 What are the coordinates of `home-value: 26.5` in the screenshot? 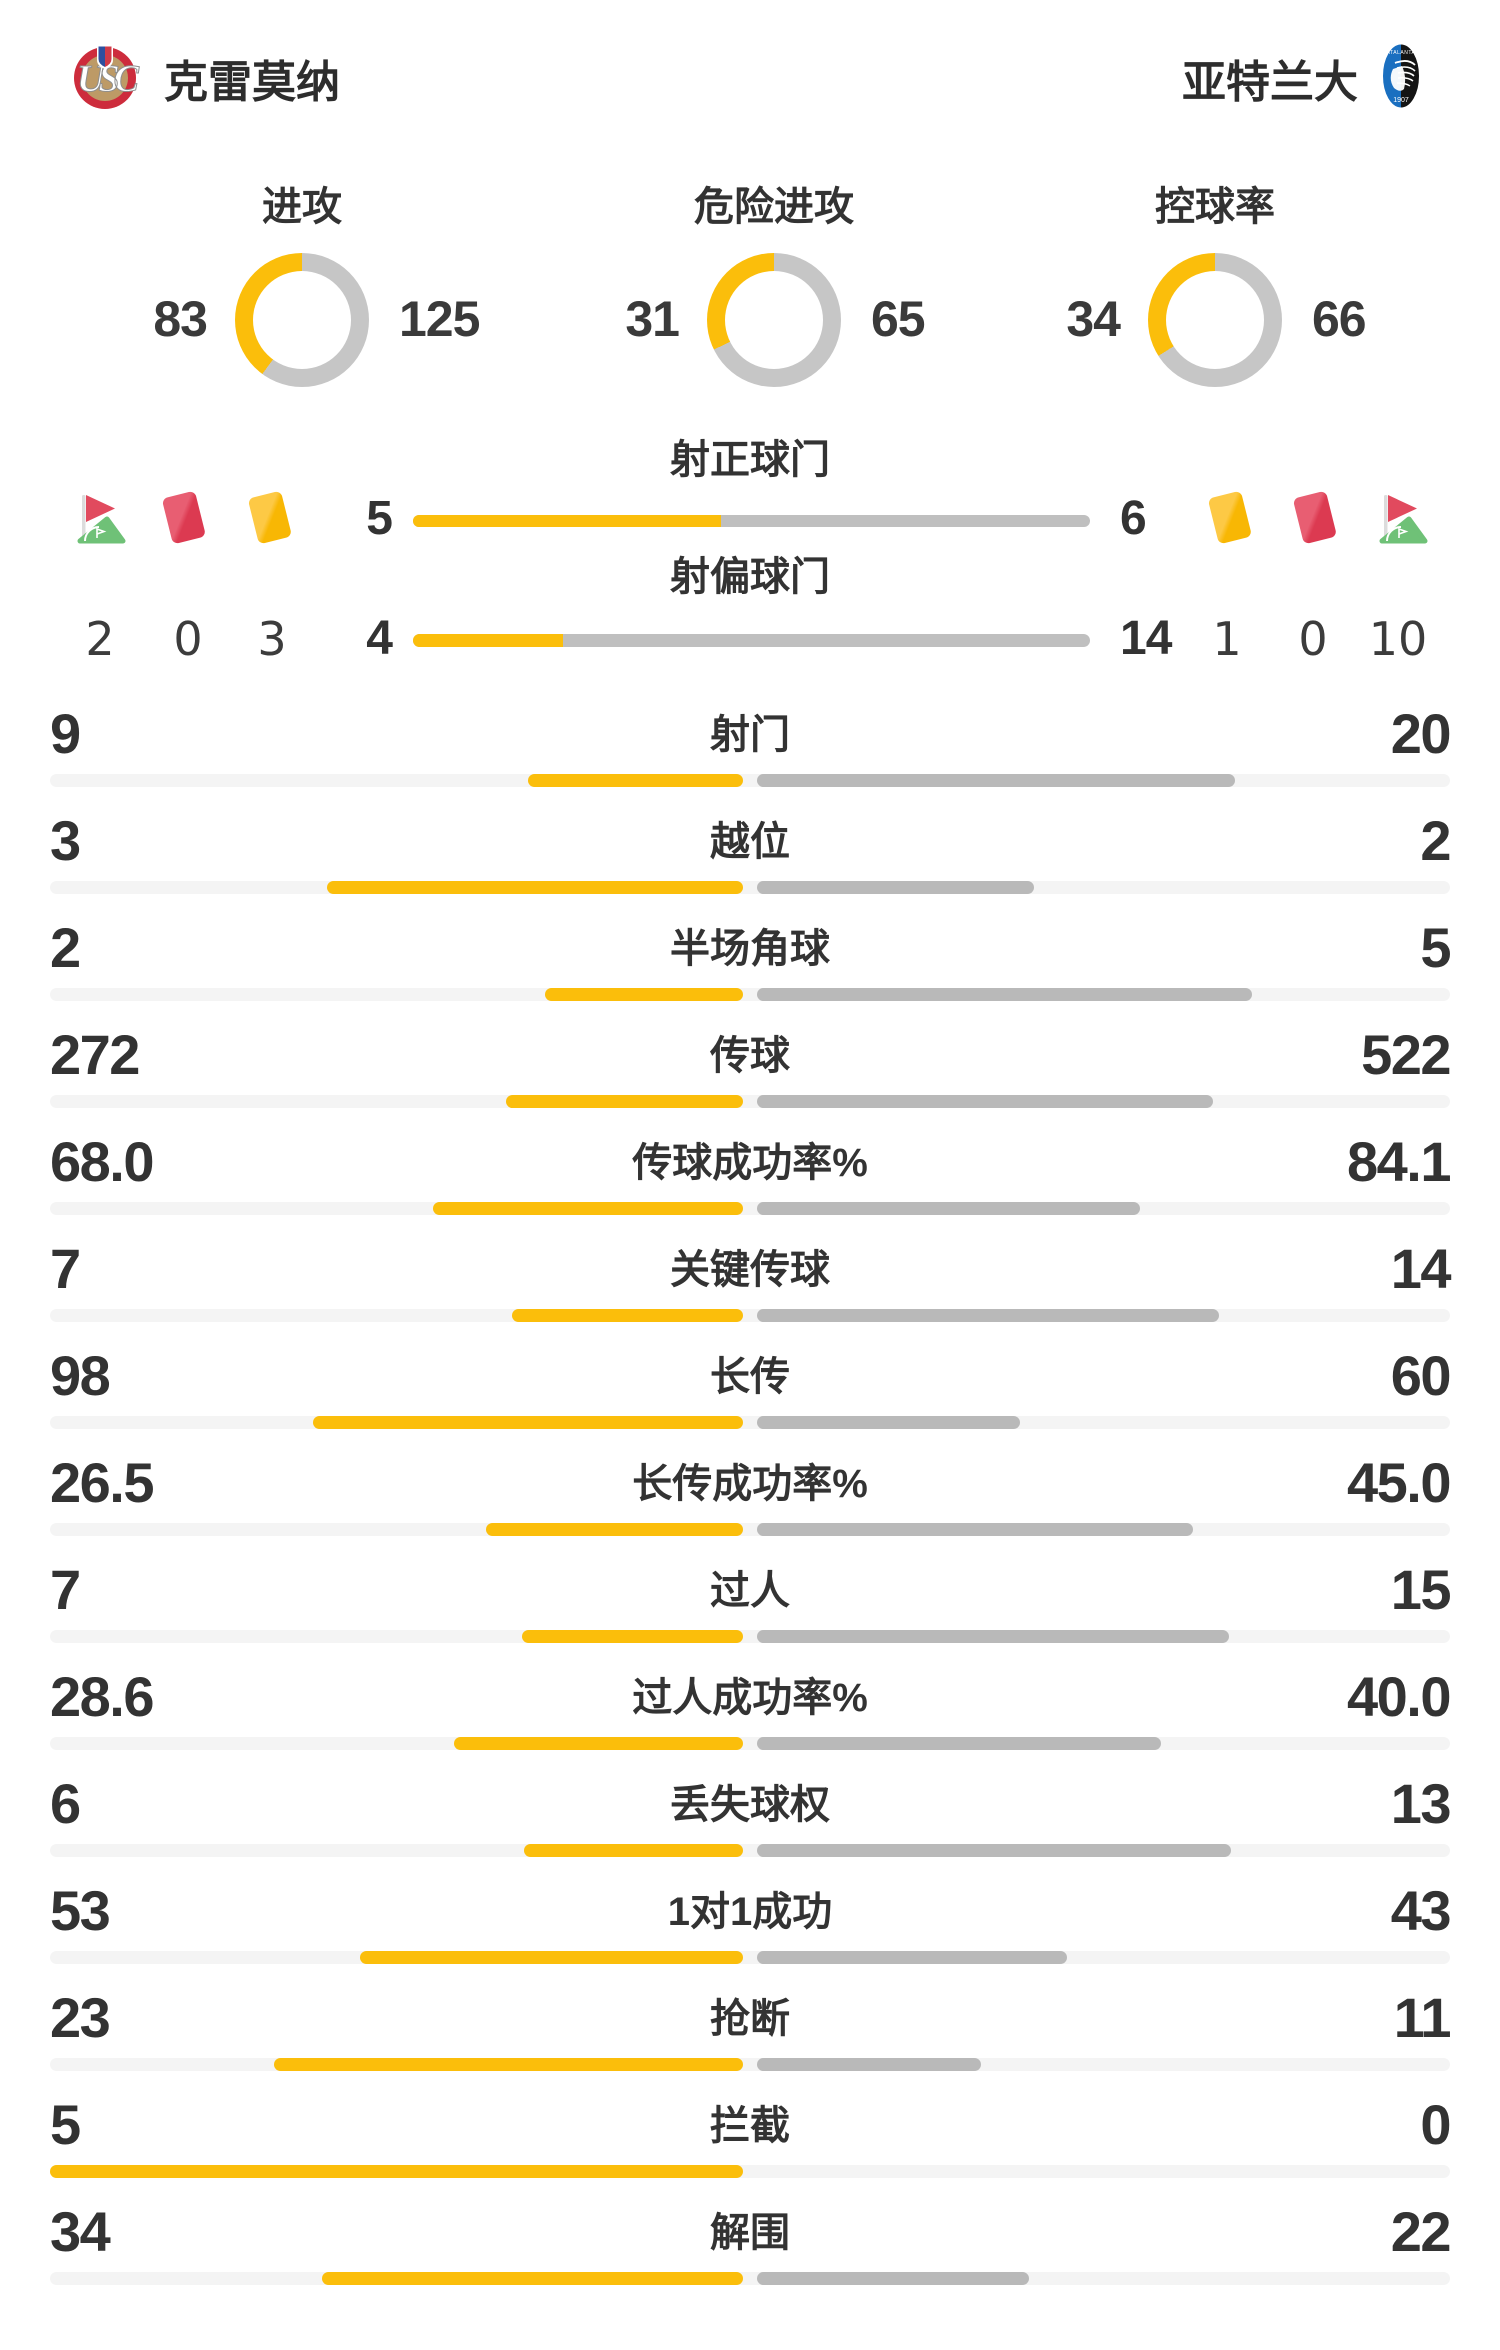 It's located at (102, 1482).